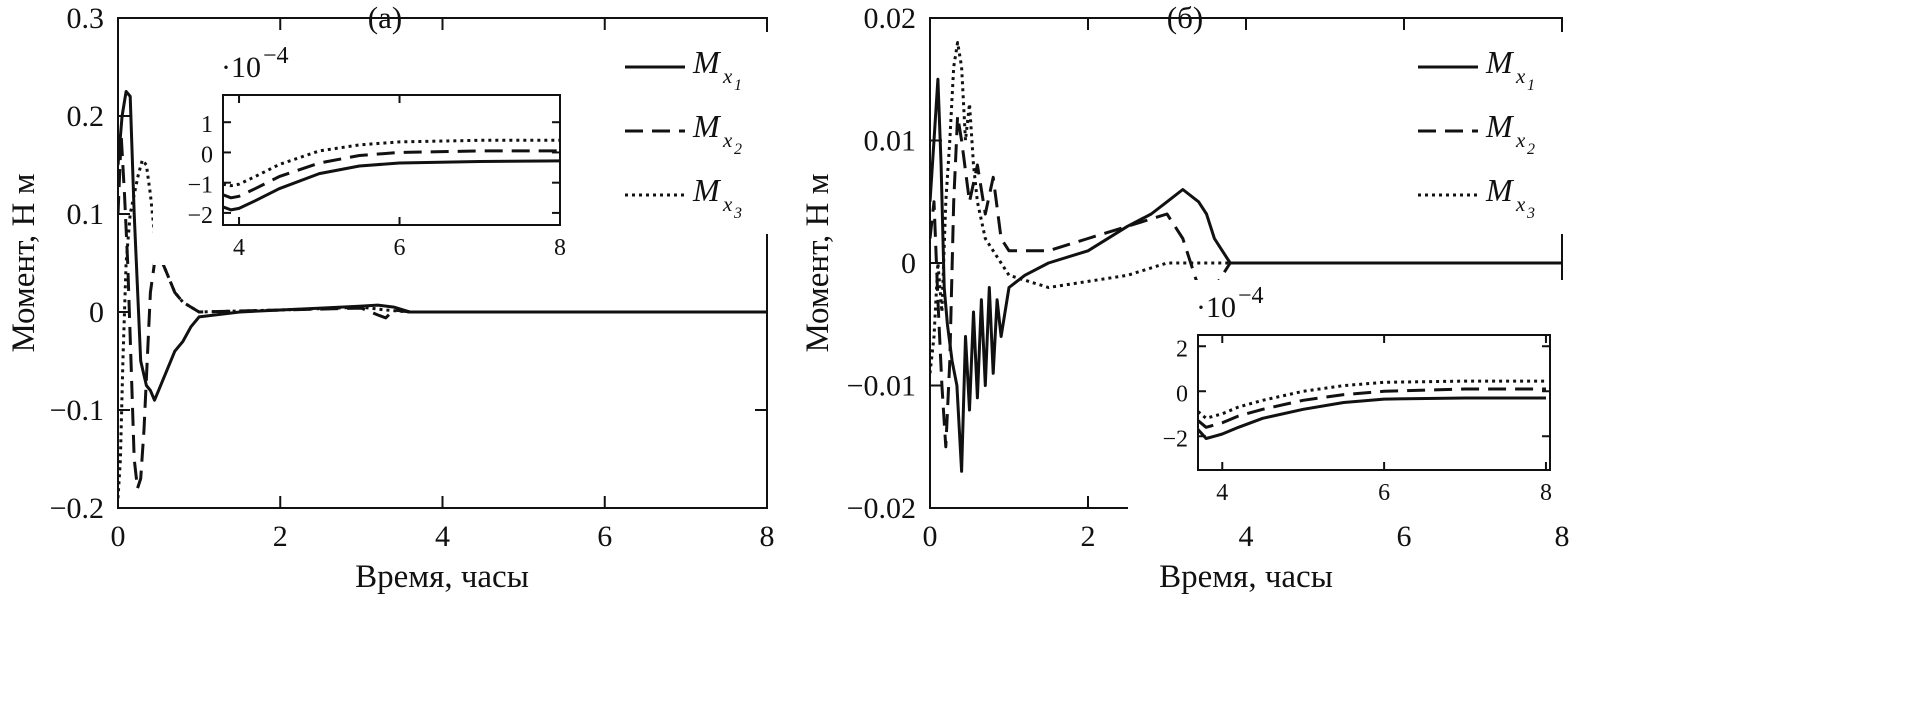 This screenshot has width=1913, height=726. I want to click on panel-1-legend-label-3: M, so click(707, 190).